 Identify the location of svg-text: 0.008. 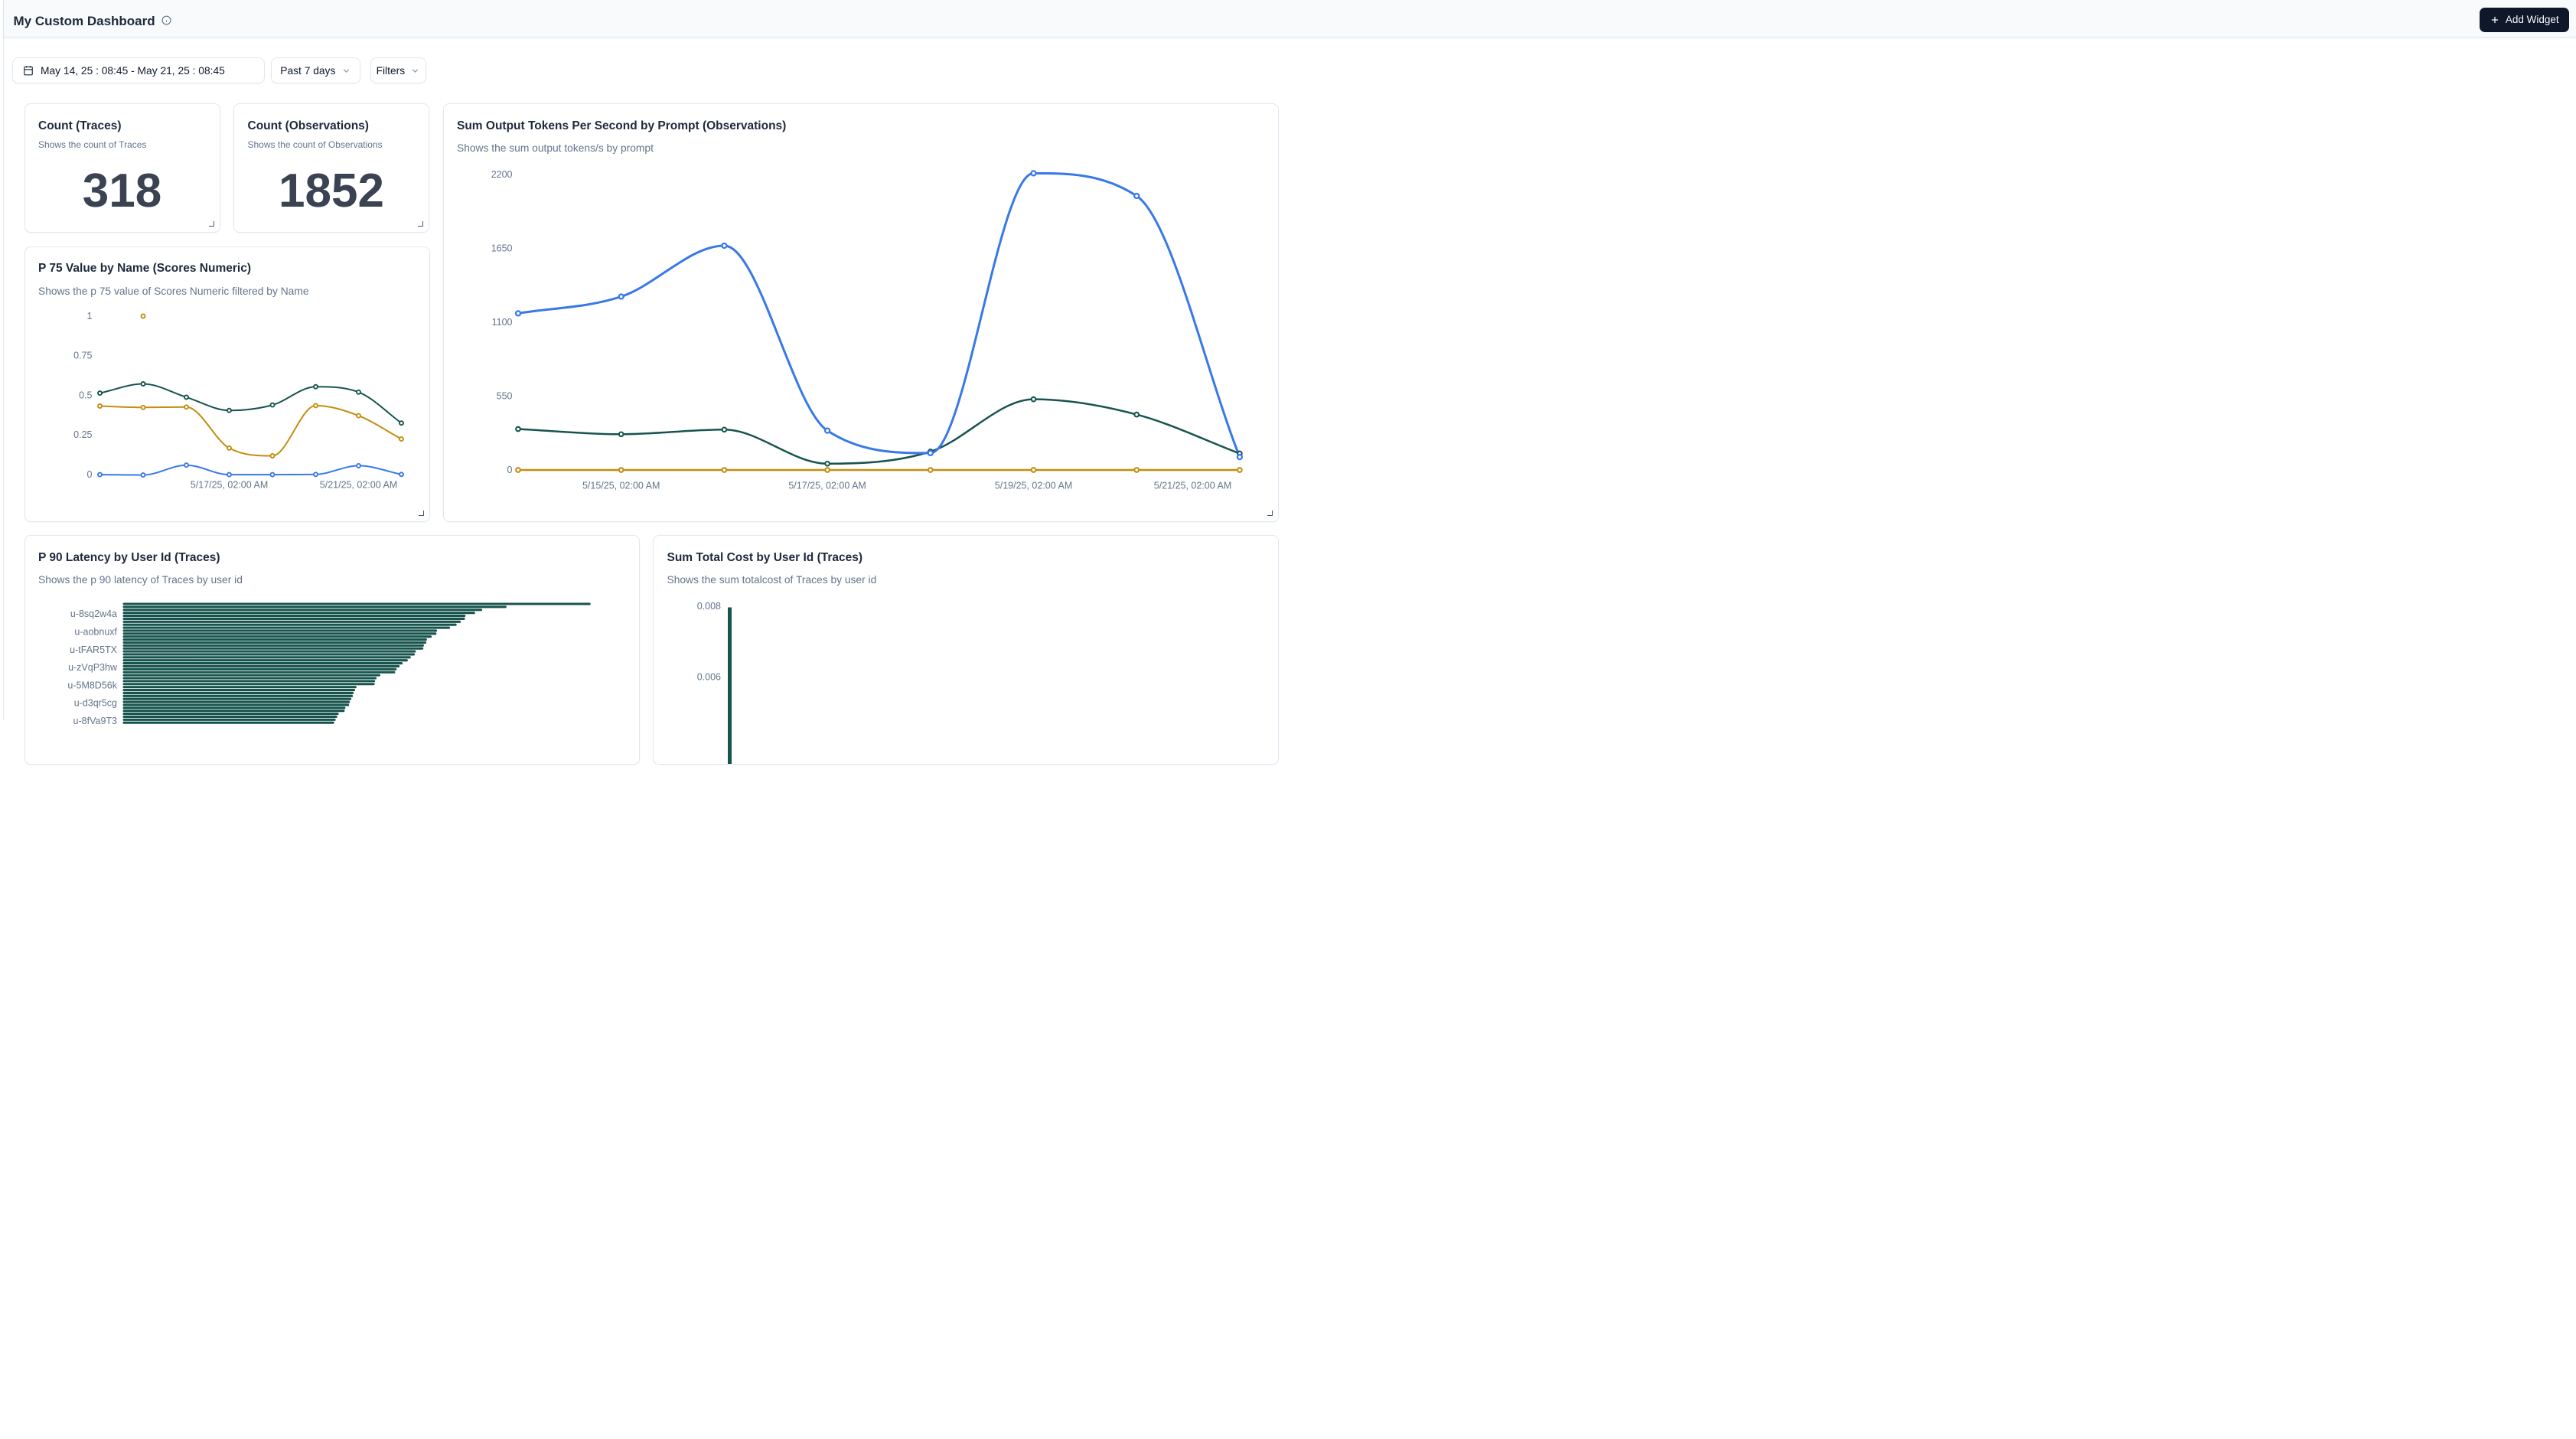
(709, 606).